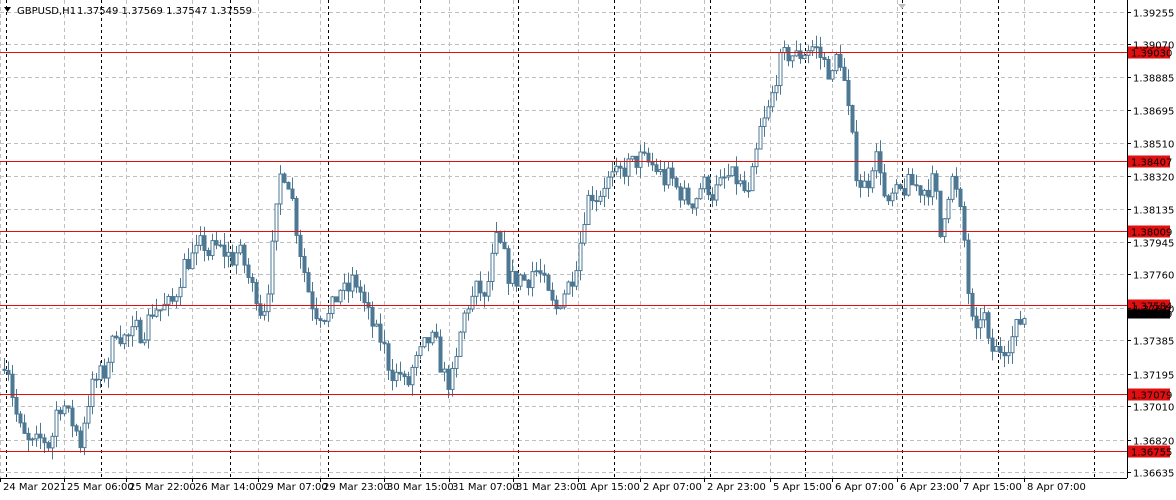 This screenshot has width=1176, height=500. What do you see at coordinates (1153, 46) in the screenshot?
I see `y-tick-label: 1.39070` at bounding box center [1153, 46].